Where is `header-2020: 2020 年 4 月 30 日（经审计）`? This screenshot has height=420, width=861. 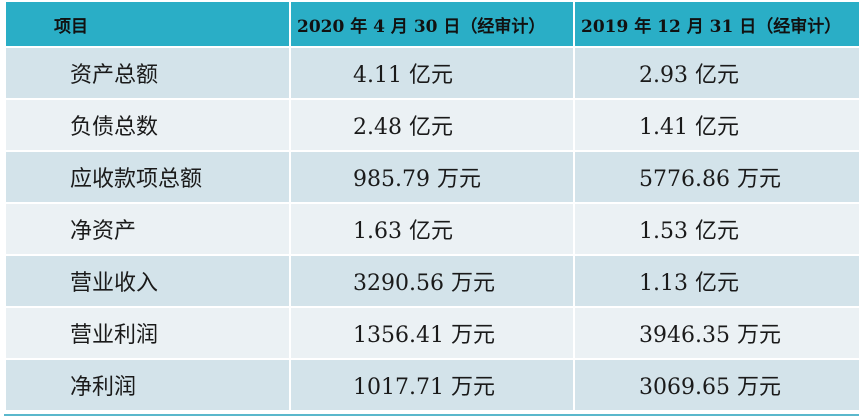
header-2020: 2020 年 4 月 30 日（经审计） is located at coordinates (432, 24).